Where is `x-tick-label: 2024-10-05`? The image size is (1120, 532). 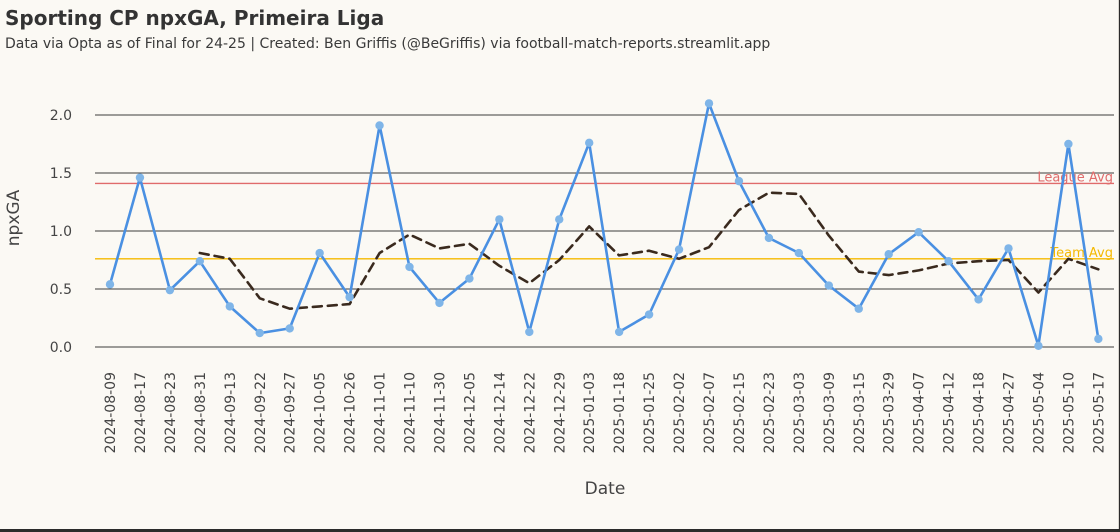
x-tick-label: 2024-10-05 is located at coordinates (321, 412).